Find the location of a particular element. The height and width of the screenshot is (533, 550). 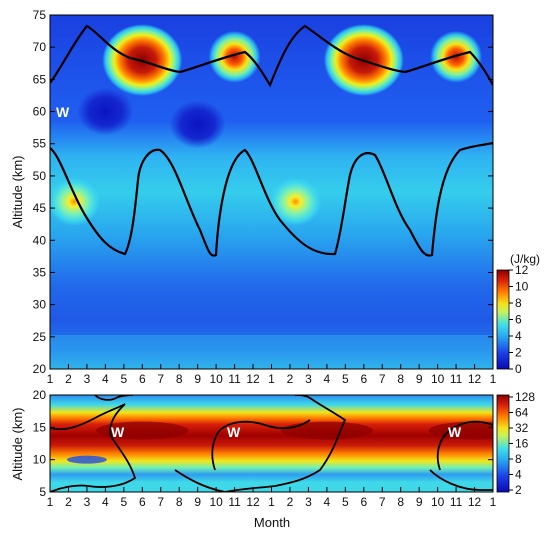

top-colorbar-tick-label: 10 is located at coordinates (522, 287).